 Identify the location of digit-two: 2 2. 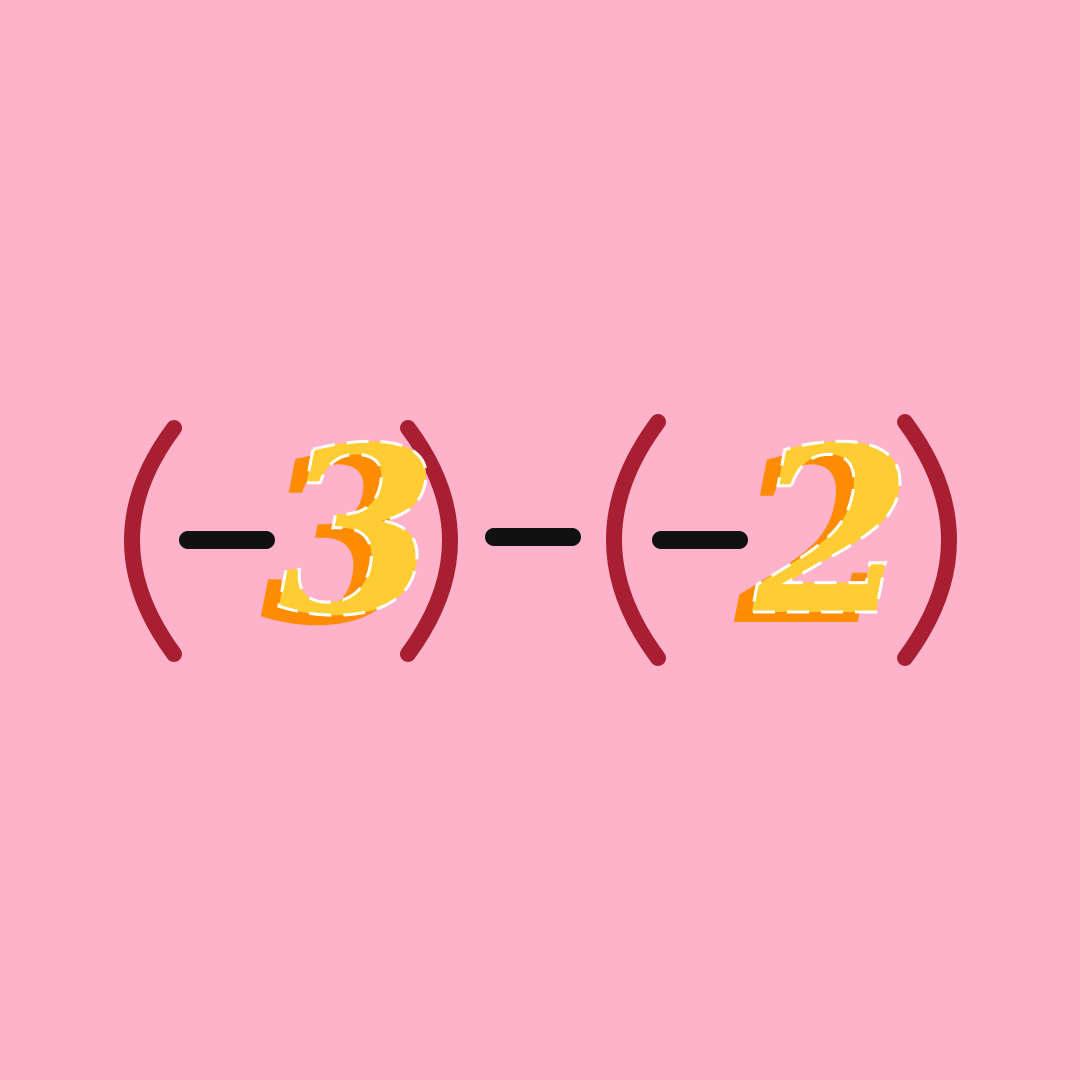
(824, 537).